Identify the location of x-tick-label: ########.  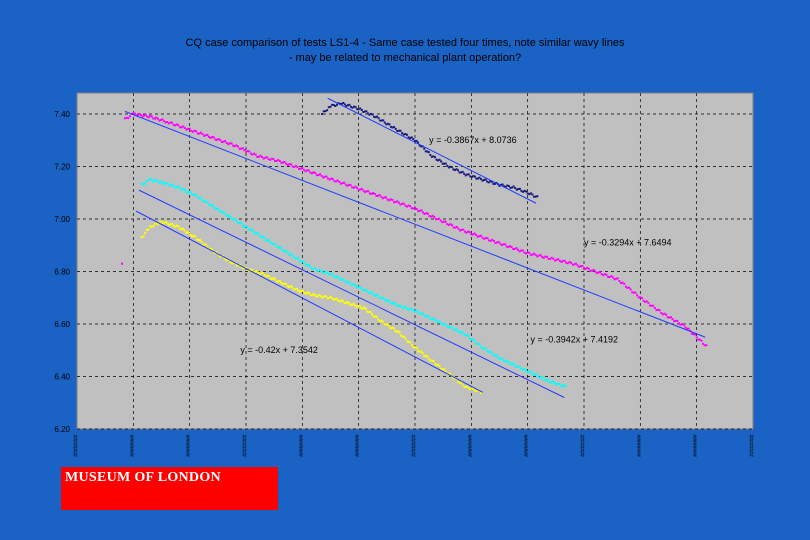
(131, 446).